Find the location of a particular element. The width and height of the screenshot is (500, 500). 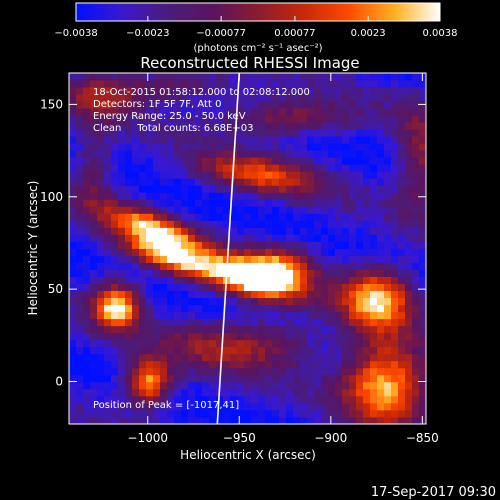

x-tick-label: −1000 is located at coordinates (147, 438).